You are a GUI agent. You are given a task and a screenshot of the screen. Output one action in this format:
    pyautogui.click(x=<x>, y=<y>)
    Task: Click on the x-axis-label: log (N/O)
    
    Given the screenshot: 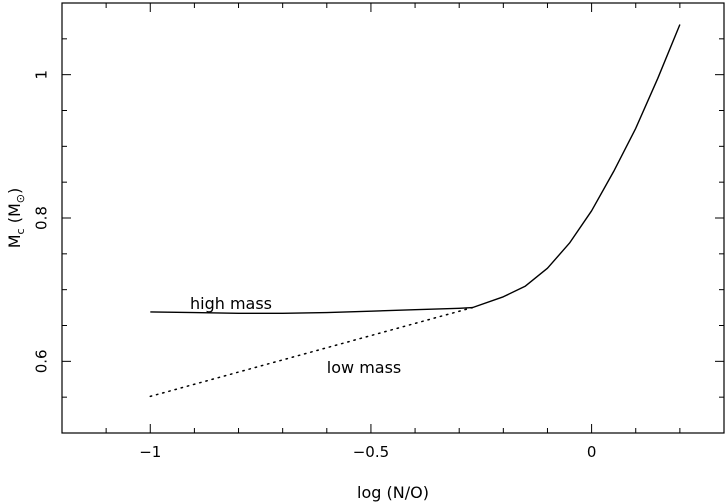 What is the action you would take?
    pyautogui.click(x=393, y=492)
    